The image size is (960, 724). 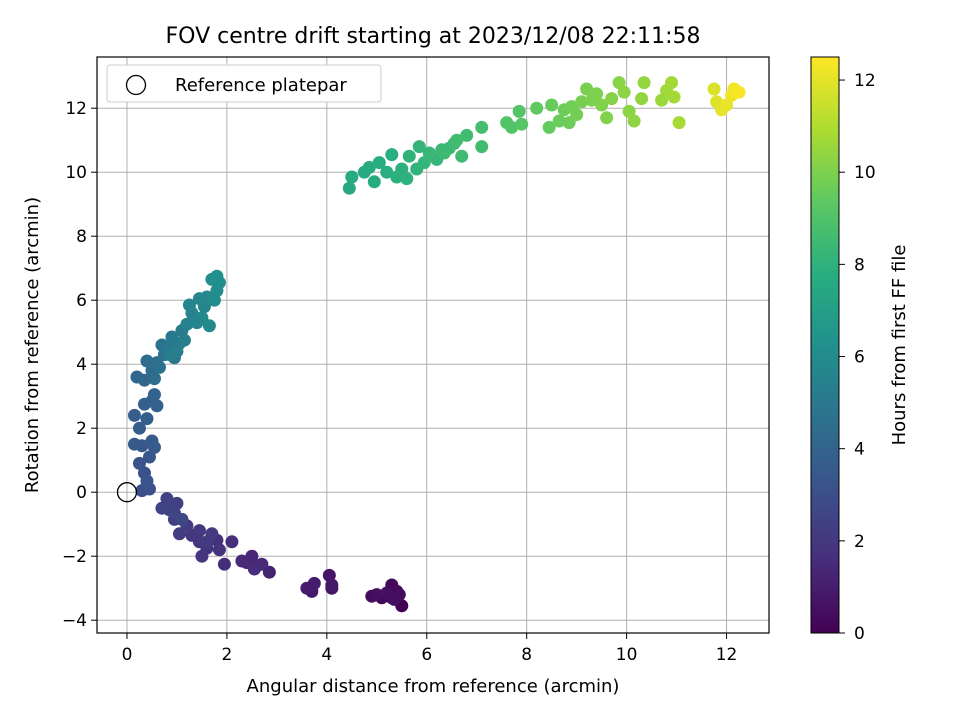 What do you see at coordinates (727, 655) in the screenshot?
I see `x-tick-label: 12` at bounding box center [727, 655].